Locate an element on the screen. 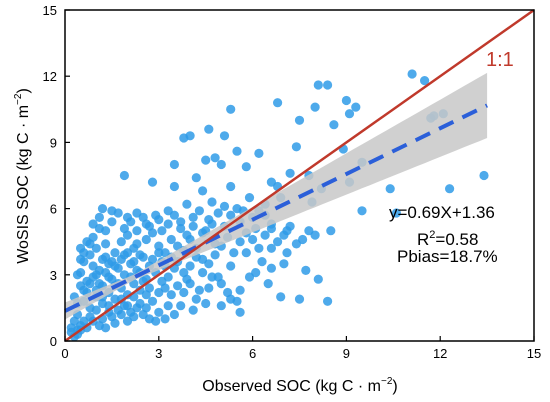  x-tick-label: 6 is located at coordinates (252, 353).